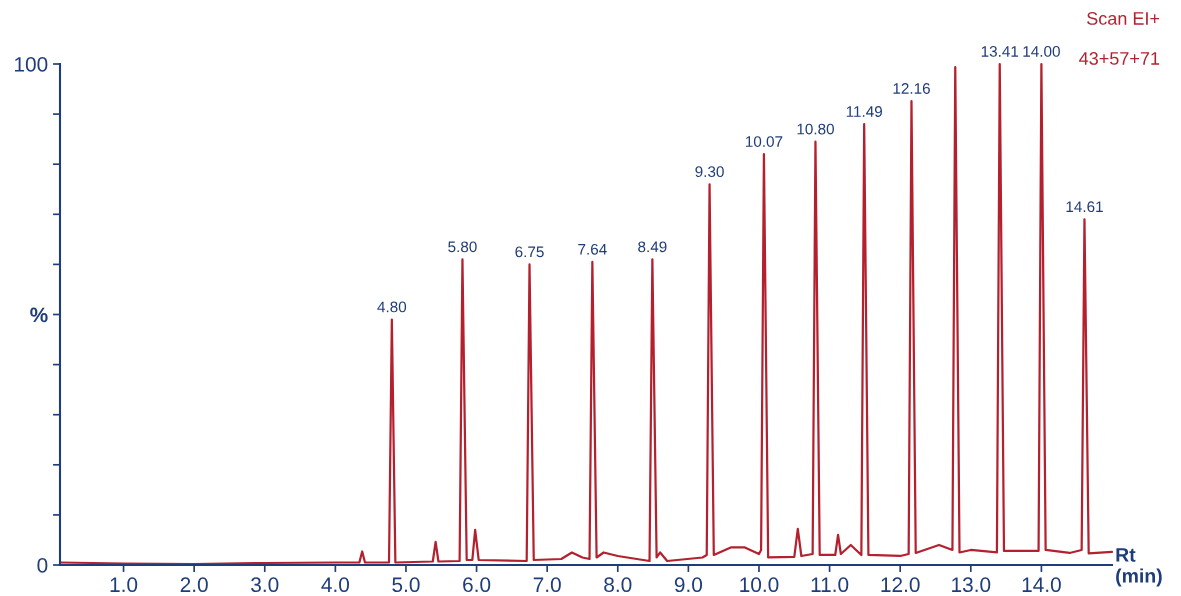 Image resolution: width=1181 pixels, height=596 pixels. Describe the element at coordinates (392, 307) in the screenshot. I see `annotation: 4.80` at that location.